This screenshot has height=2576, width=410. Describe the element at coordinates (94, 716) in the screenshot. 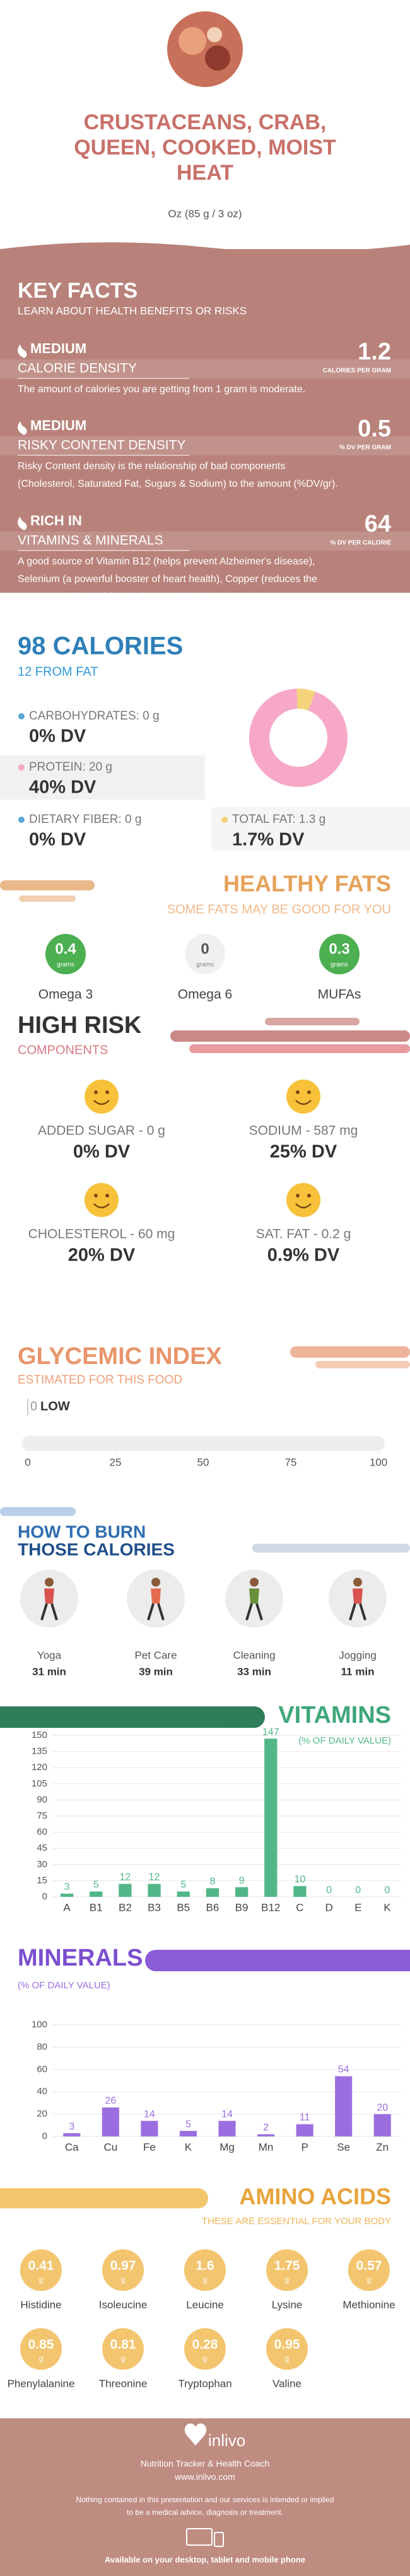

I see `macro-label: CARBOHYDRATES: 0 g` at that location.